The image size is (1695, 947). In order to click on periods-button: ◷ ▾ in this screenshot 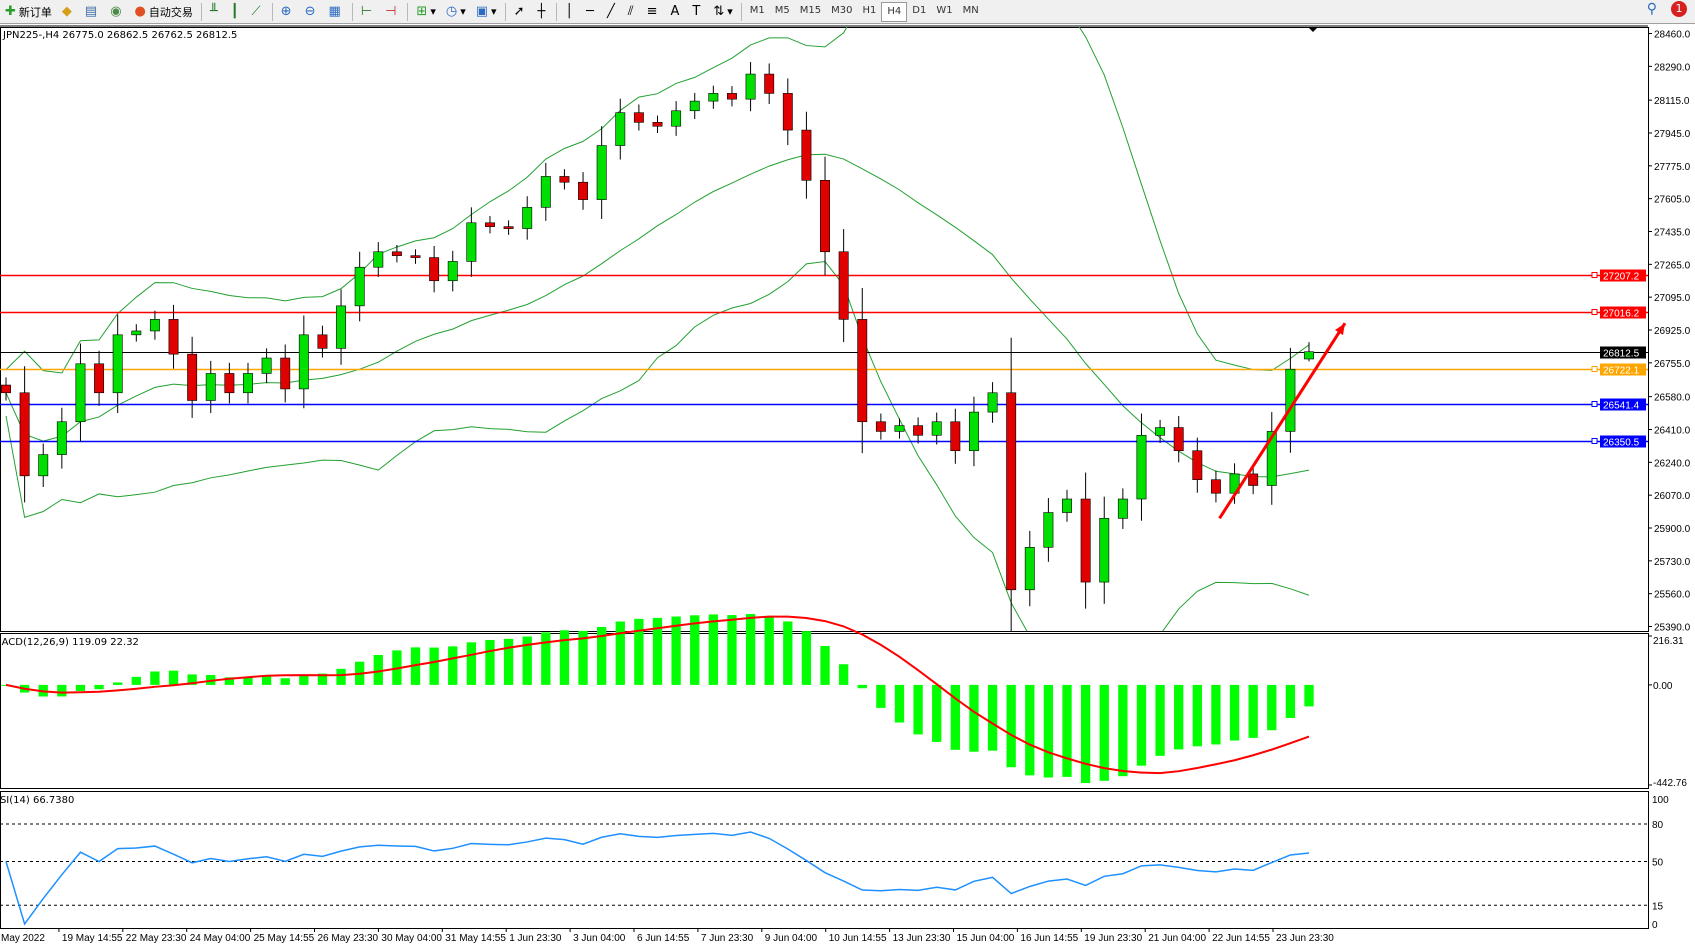, I will do `click(455, 11)`.